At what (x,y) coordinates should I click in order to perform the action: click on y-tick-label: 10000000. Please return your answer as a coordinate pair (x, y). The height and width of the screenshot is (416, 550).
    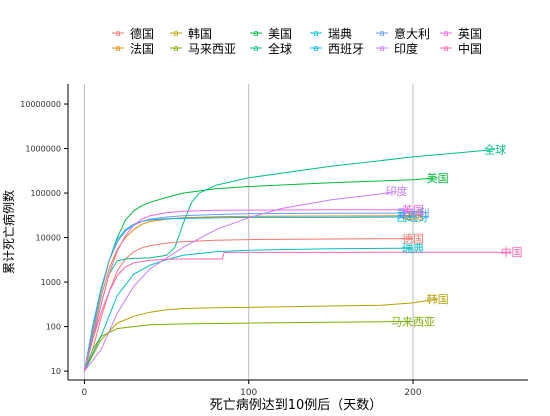
    Looking at the image, I should click on (40, 104).